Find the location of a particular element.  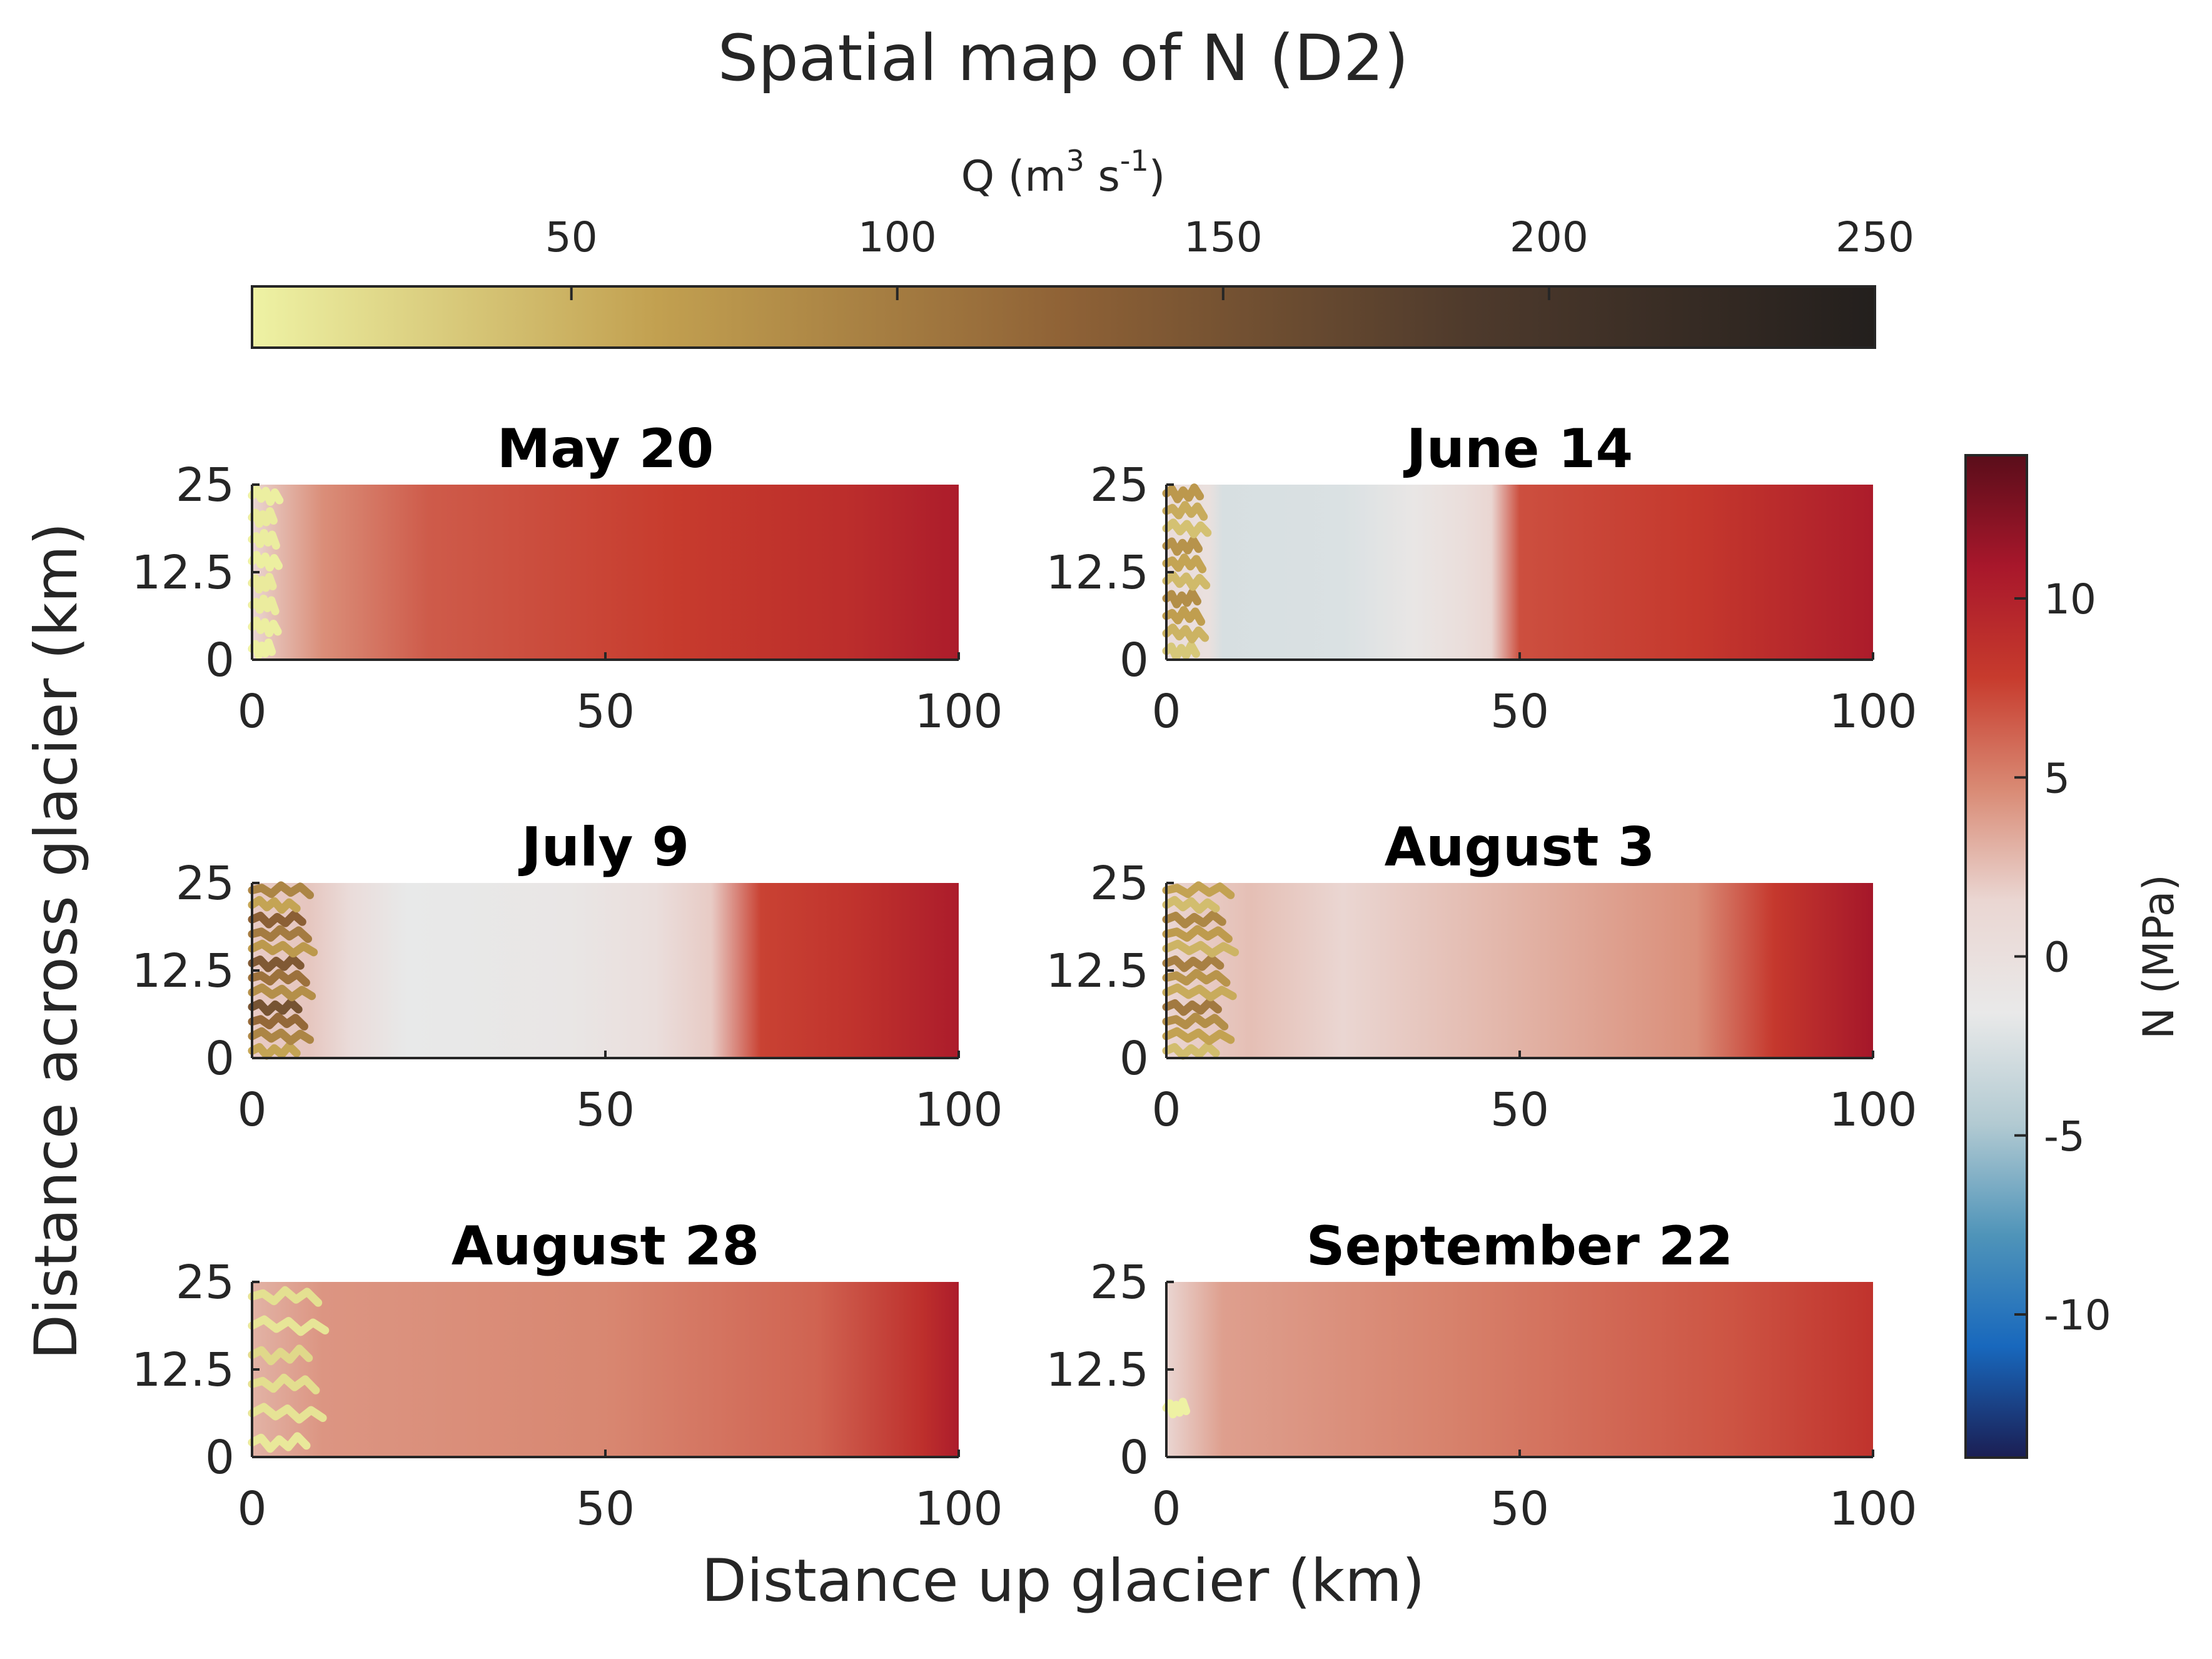

panel-4: August 3 0 50 100 0 12.5 25 is located at coordinates (1481, 977).